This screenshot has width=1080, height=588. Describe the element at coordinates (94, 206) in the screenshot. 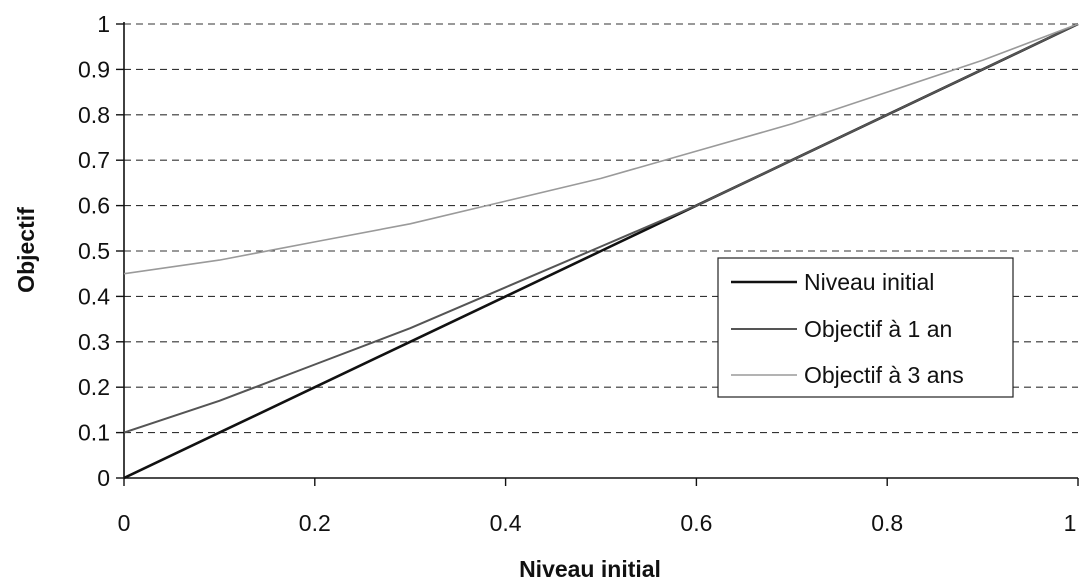

I see `y-tick-label: 0.6` at that location.